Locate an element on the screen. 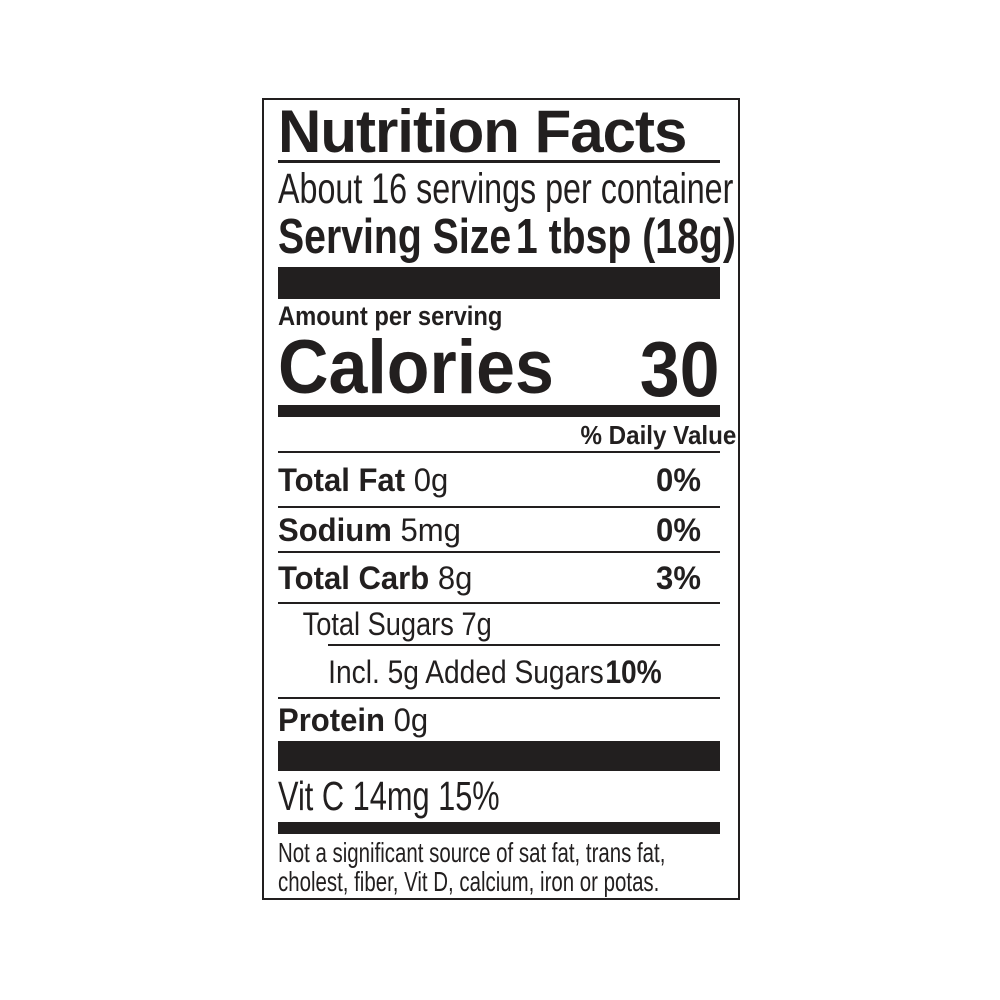 This screenshot has width=1000, height=1000. amount-per-serving-label: Amount per serving is located at coordinates (390, 316).